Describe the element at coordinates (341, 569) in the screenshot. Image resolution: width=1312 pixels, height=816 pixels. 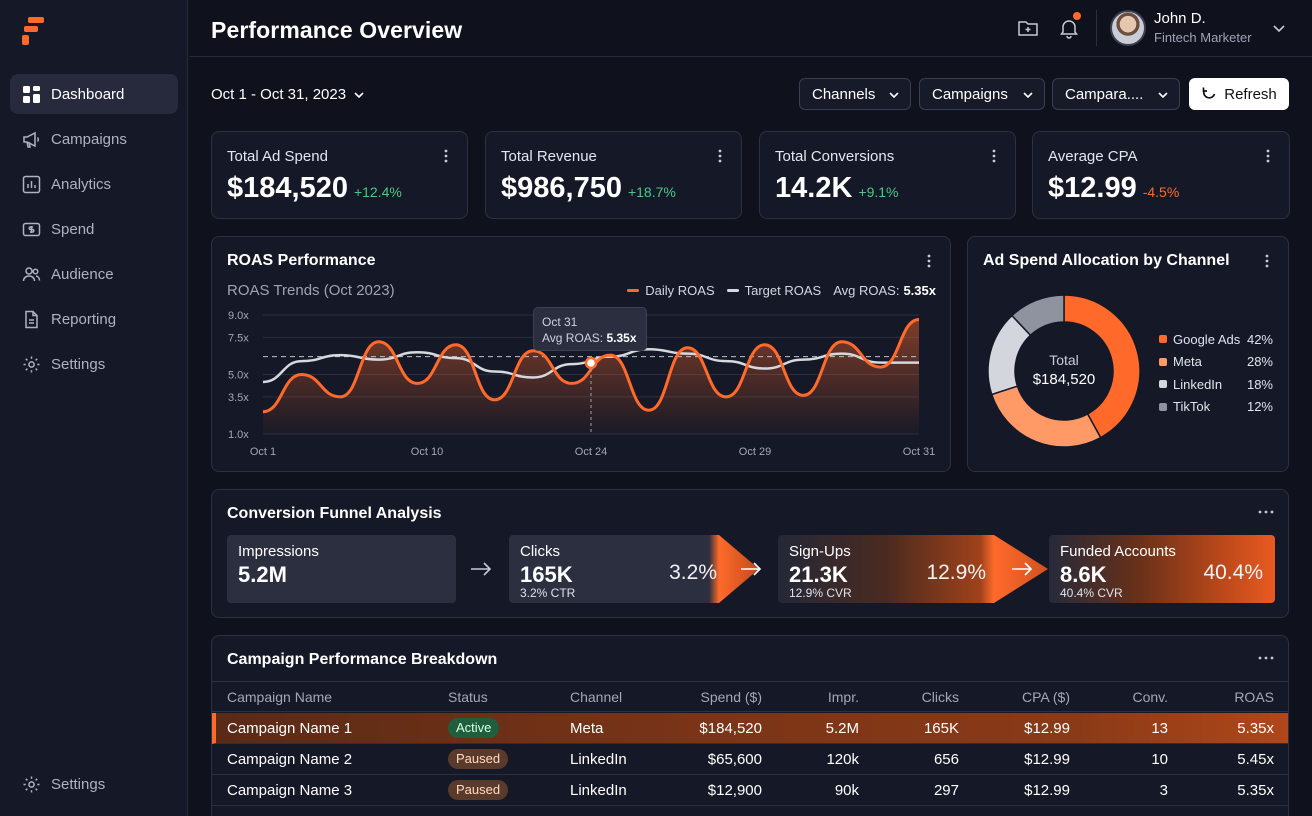
I see `funnel-stage-impressions: Impressions 5.2M` at that location.